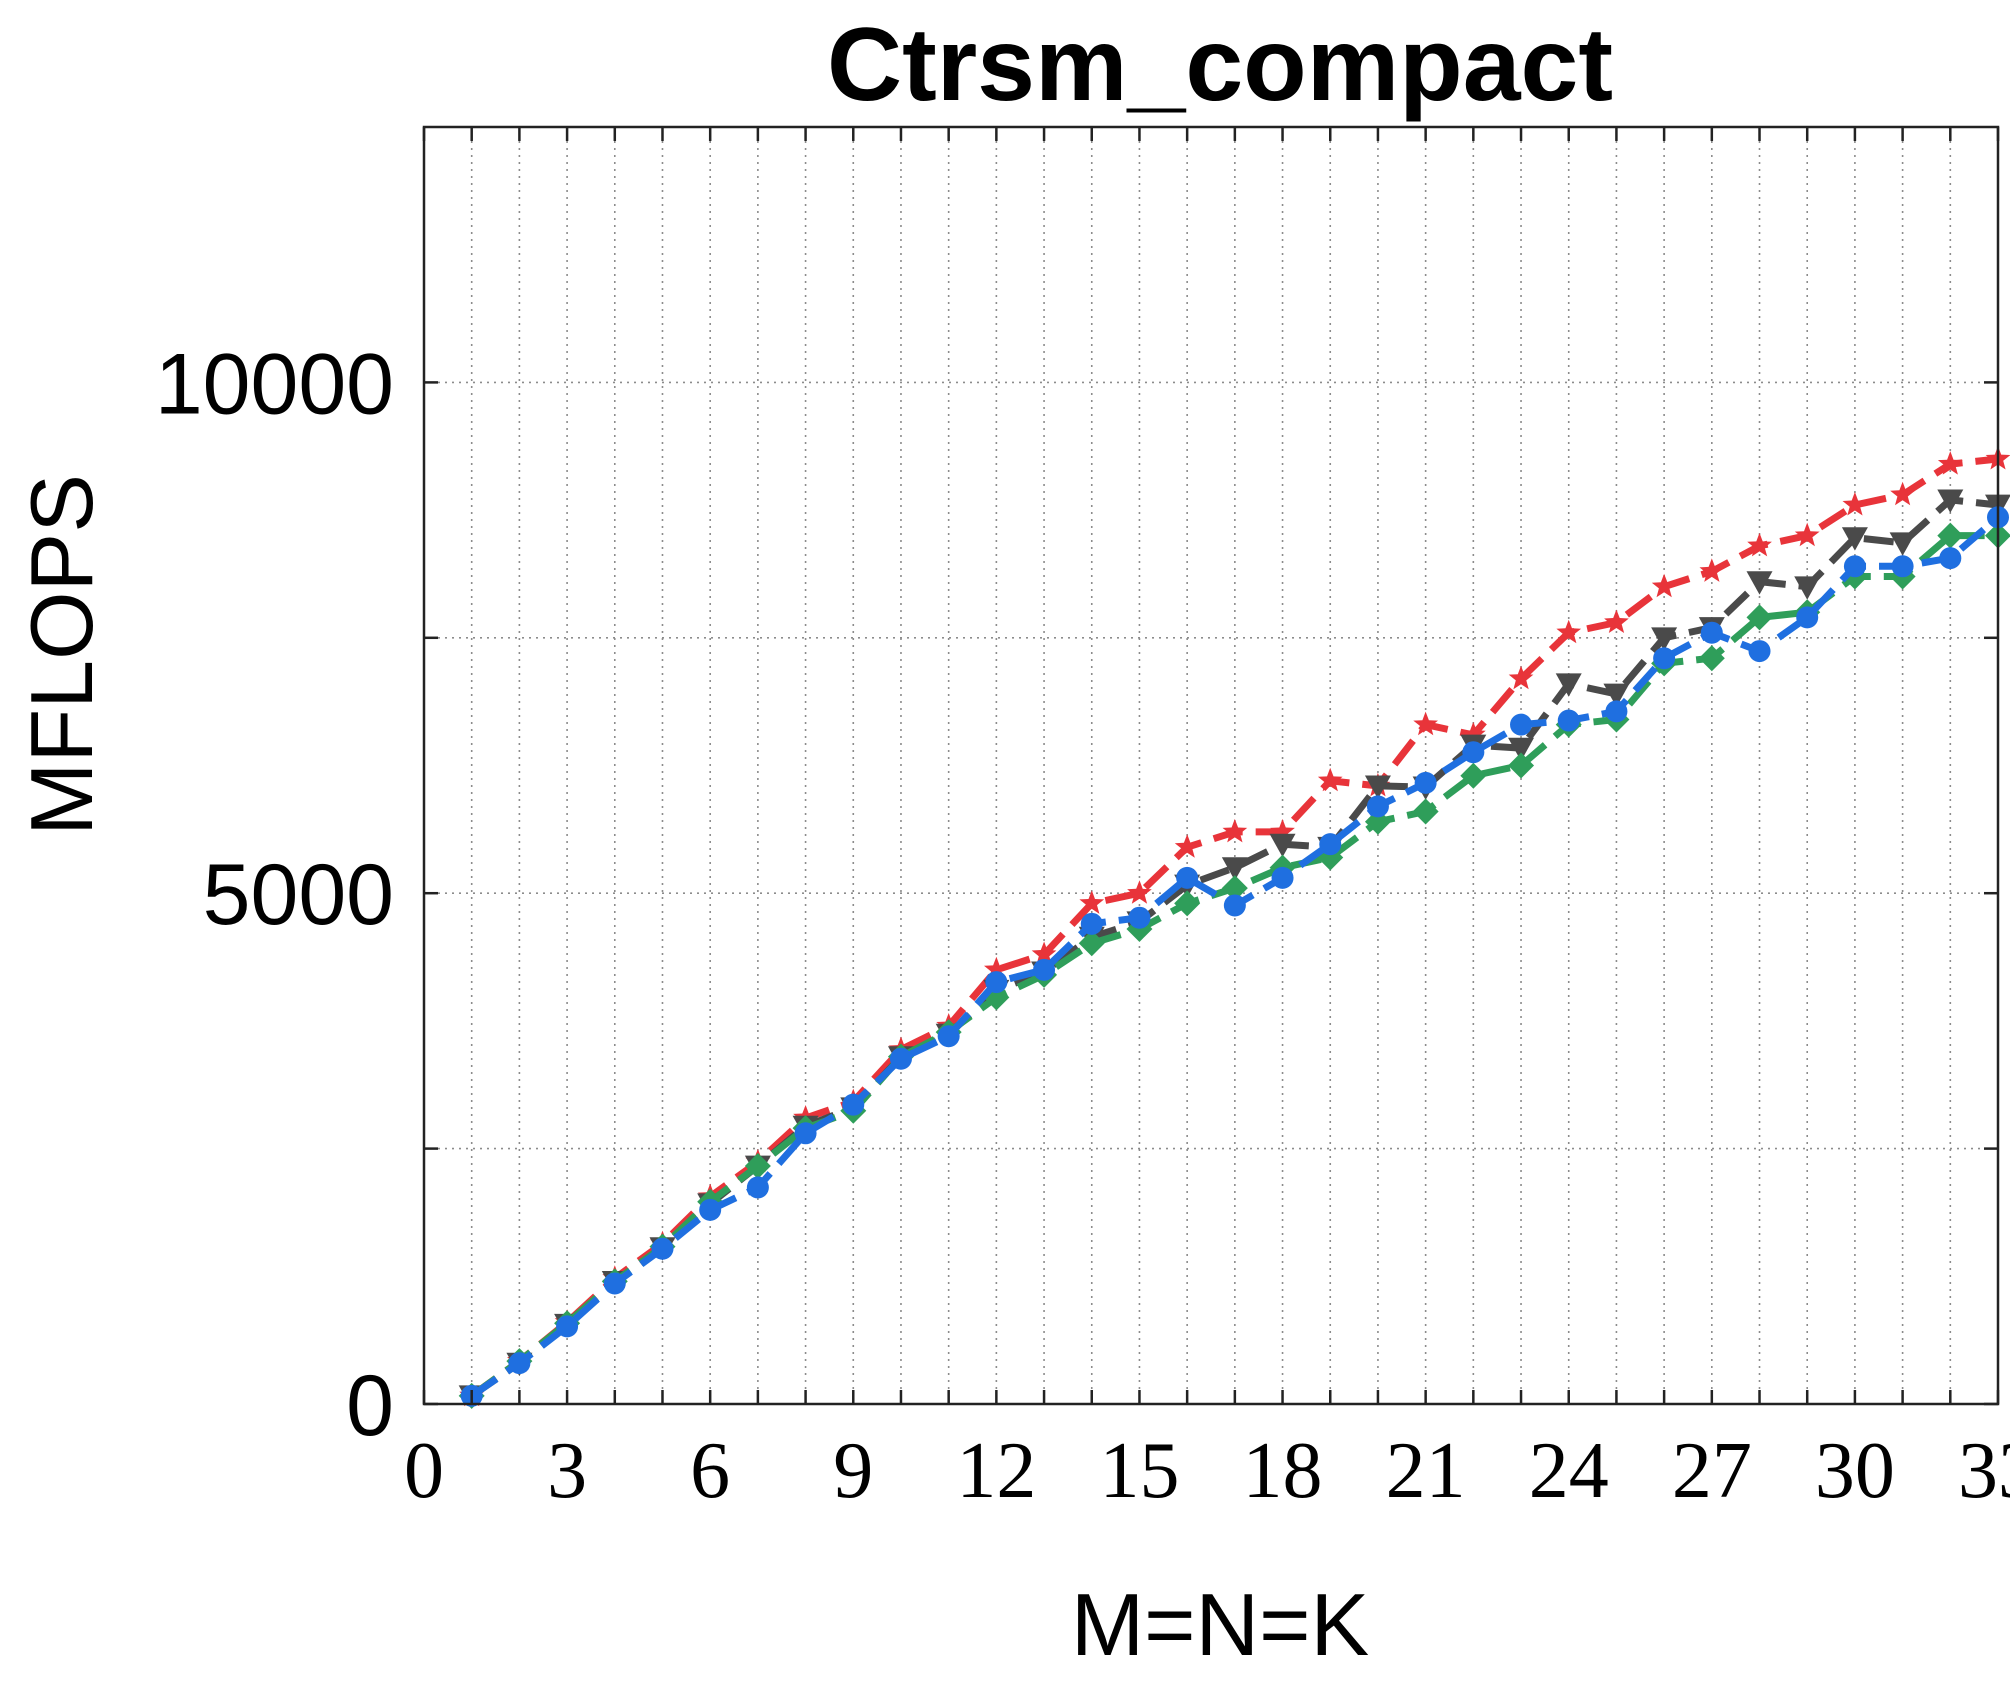 The height and width of the screenshot is (1689, 2010). Describe the element at coordinates (1139, 1471) in the screenshot. I see `x-tick-label: 15` at that location.